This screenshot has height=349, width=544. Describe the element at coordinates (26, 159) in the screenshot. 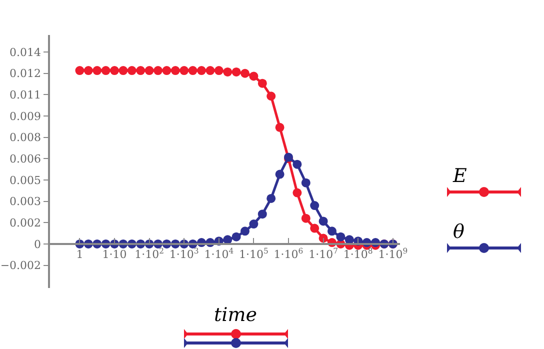

I see `y-tick-label: 0.006` at that location.